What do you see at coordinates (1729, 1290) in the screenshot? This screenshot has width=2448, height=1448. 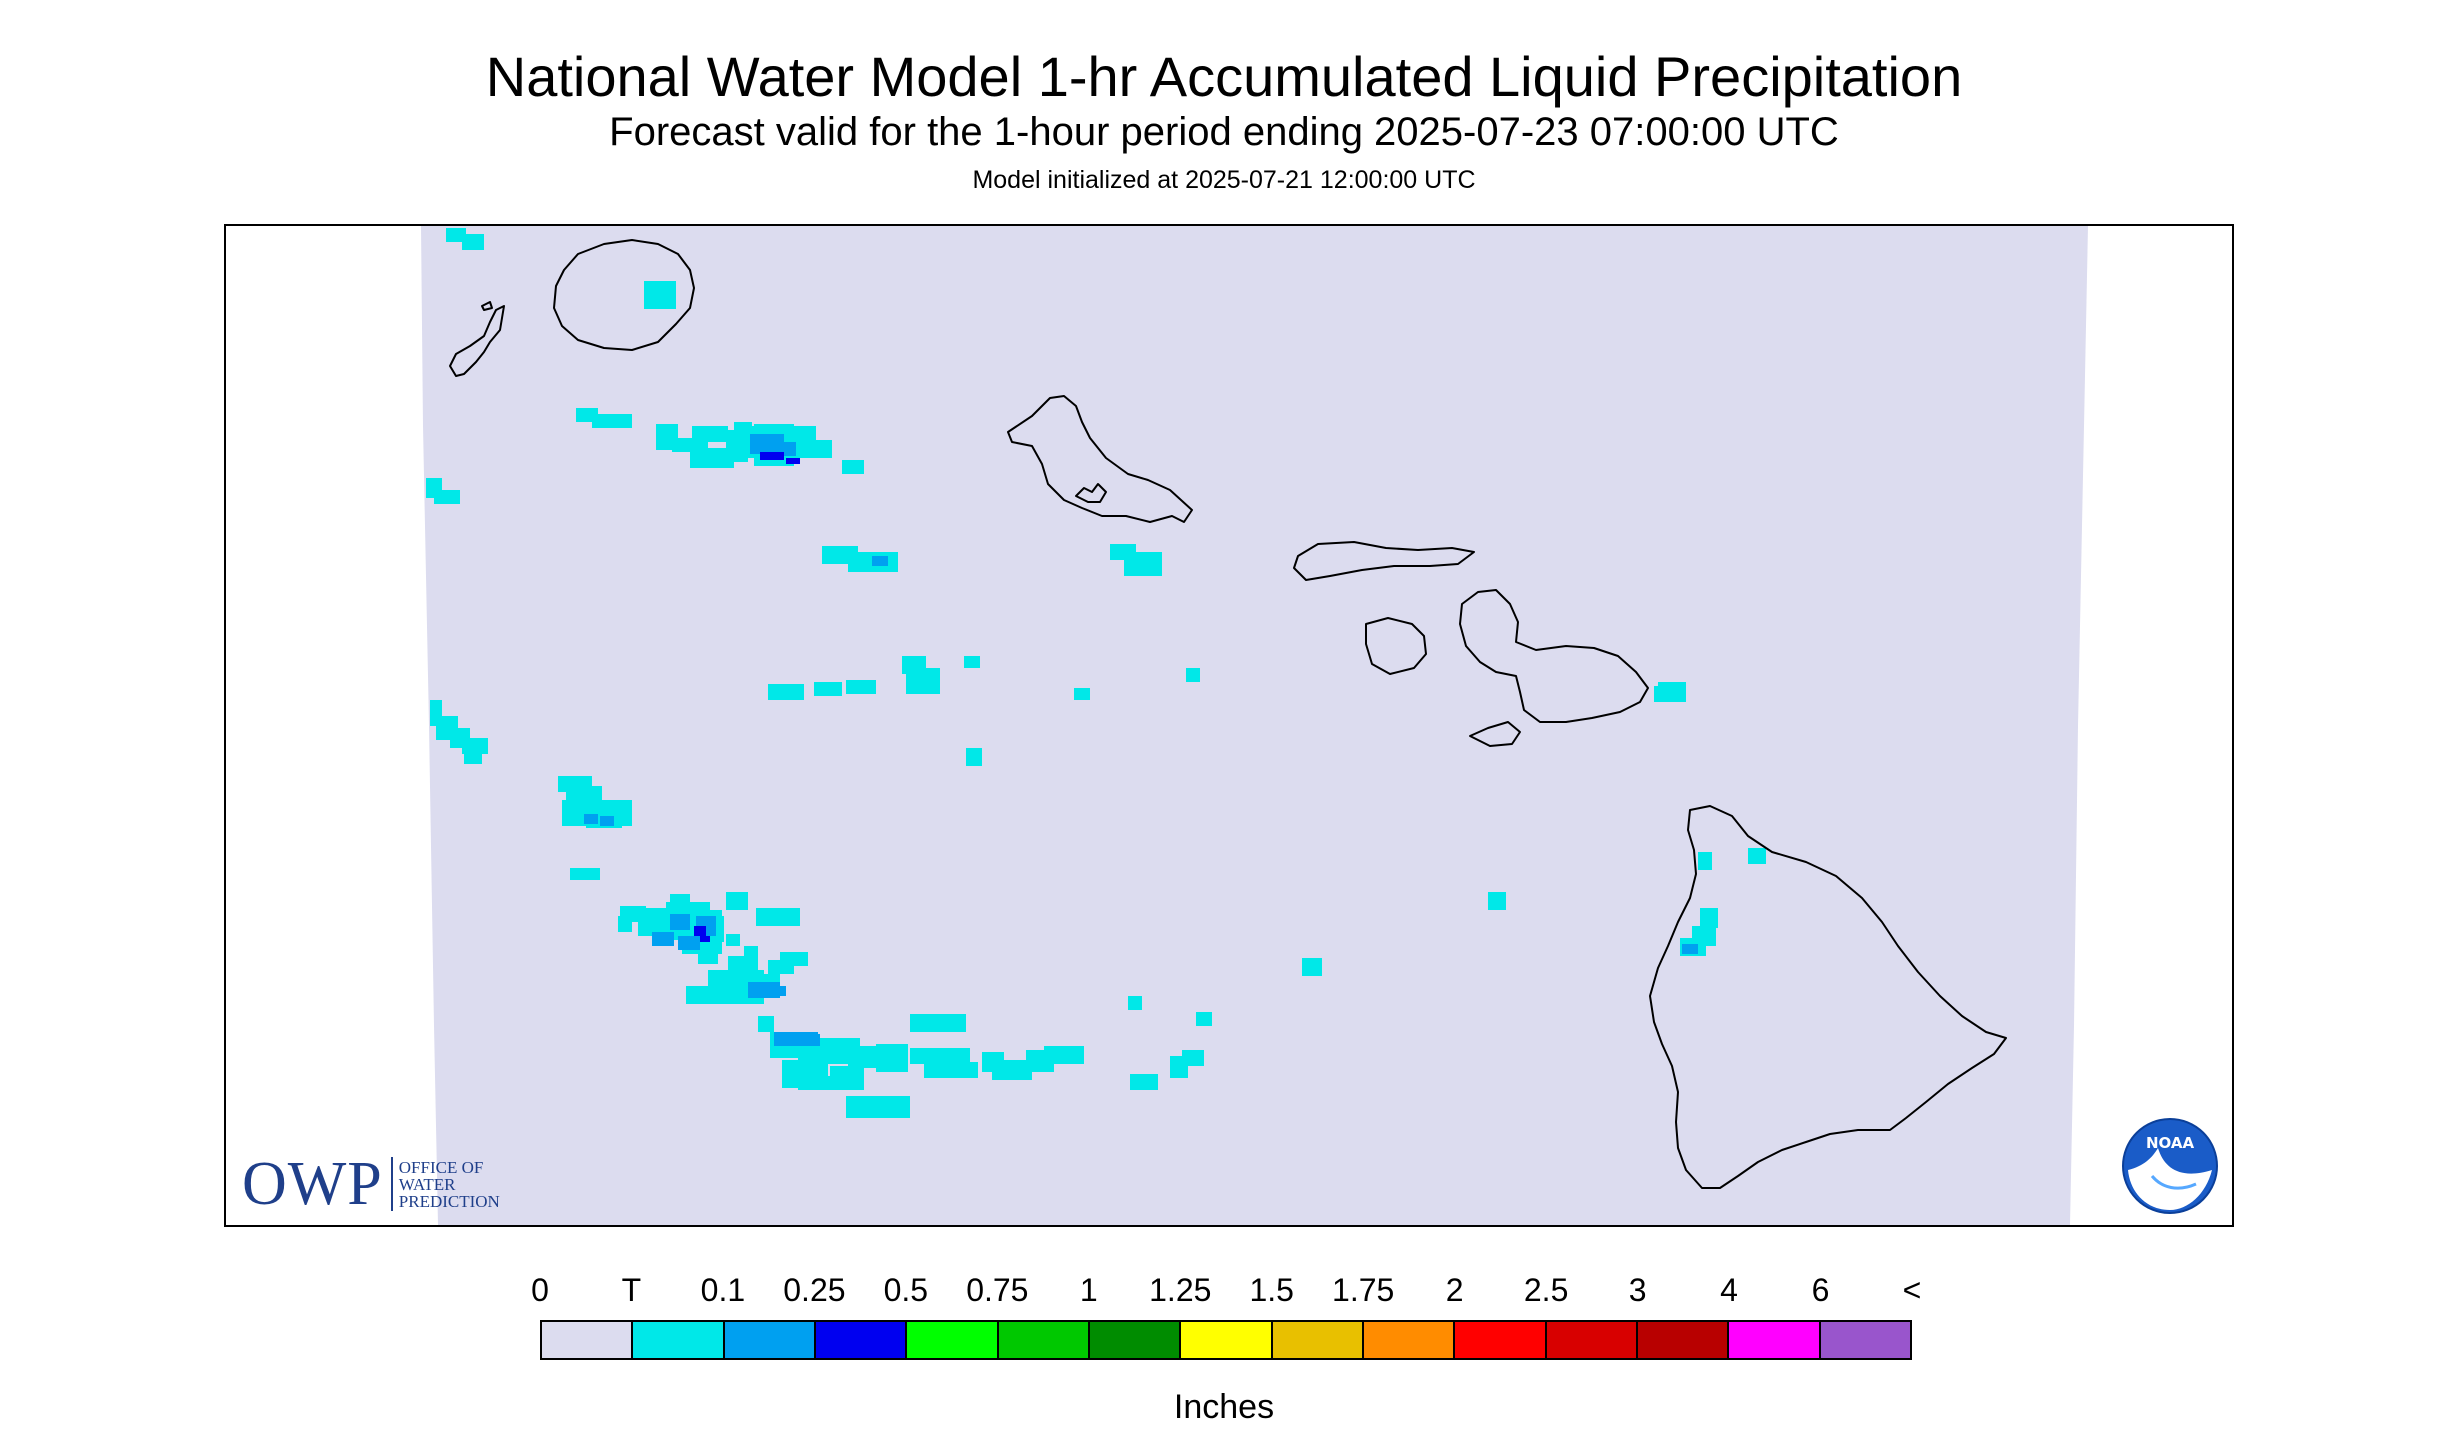 I see `legend-label: 4` at bounding box center [1729, 1290].